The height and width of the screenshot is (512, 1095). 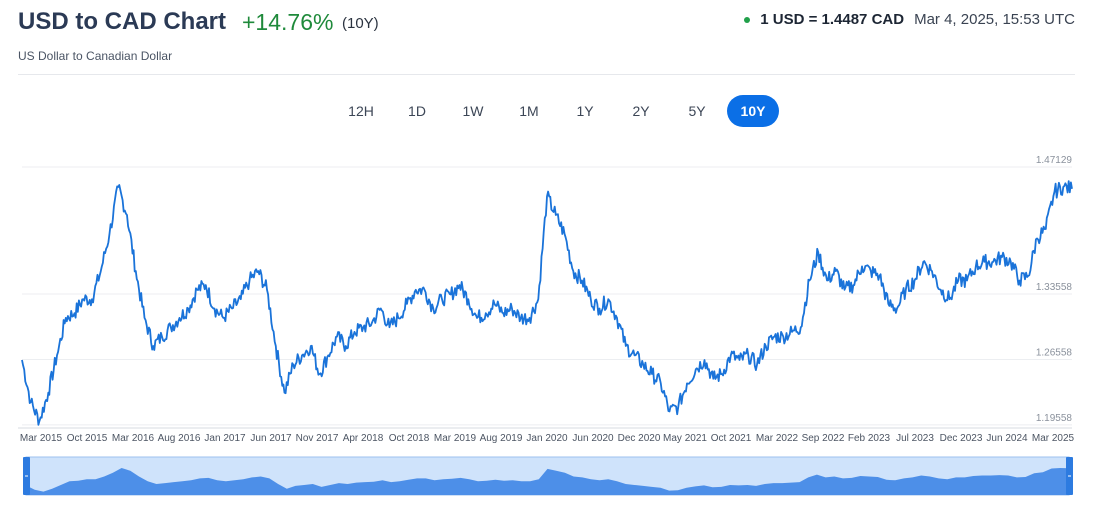 What do you see at coordinates (529, 111) in the screenshot?
I see `tab-1m: 1M` at bounding box center [529, 111].